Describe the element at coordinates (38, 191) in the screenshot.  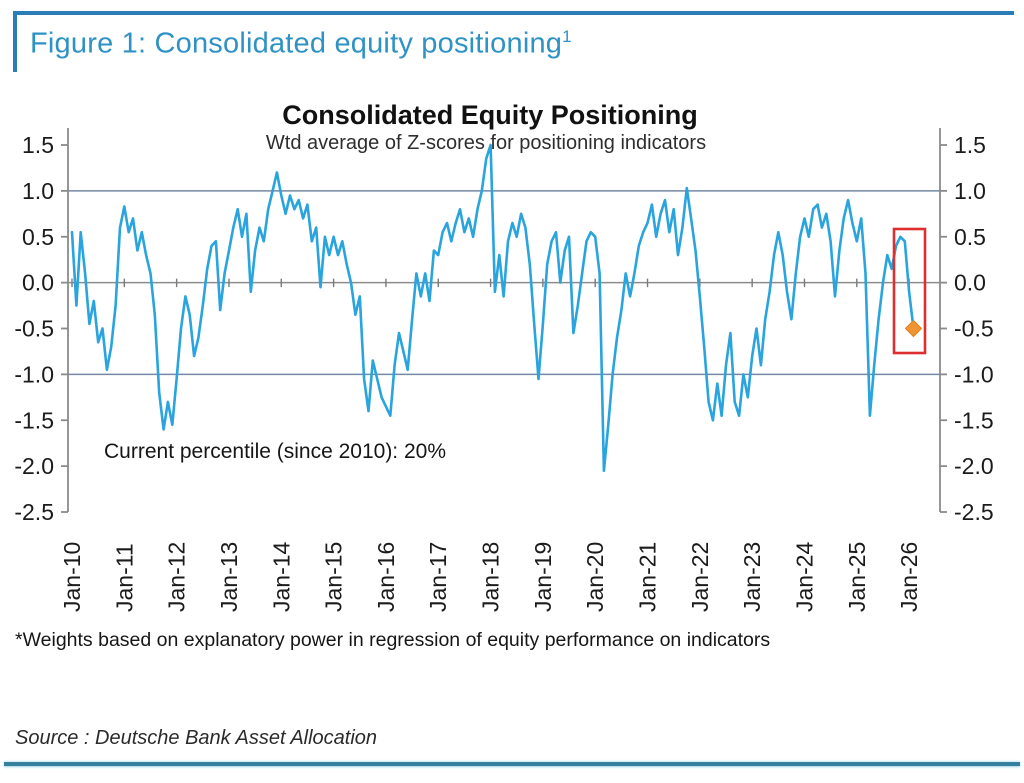
I see `y-axis-label-left: 1.0` at that location.